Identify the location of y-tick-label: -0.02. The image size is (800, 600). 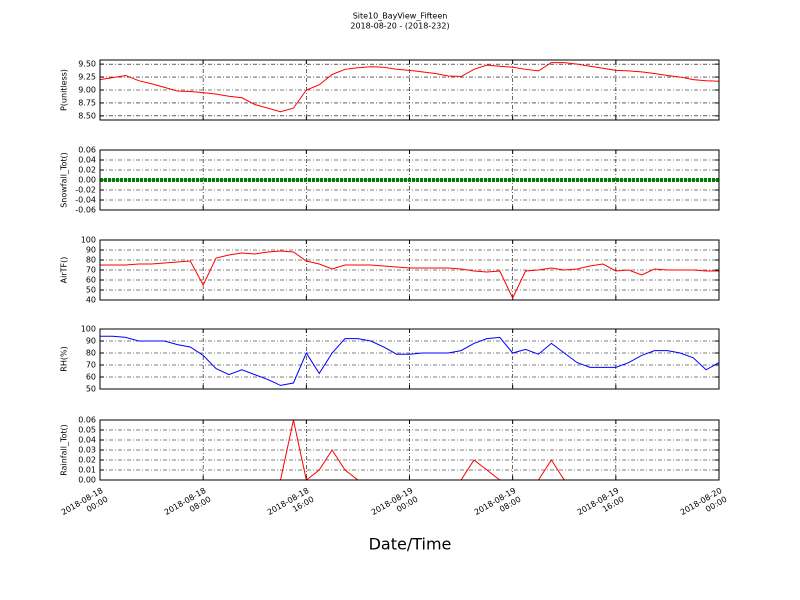
(85, 190).